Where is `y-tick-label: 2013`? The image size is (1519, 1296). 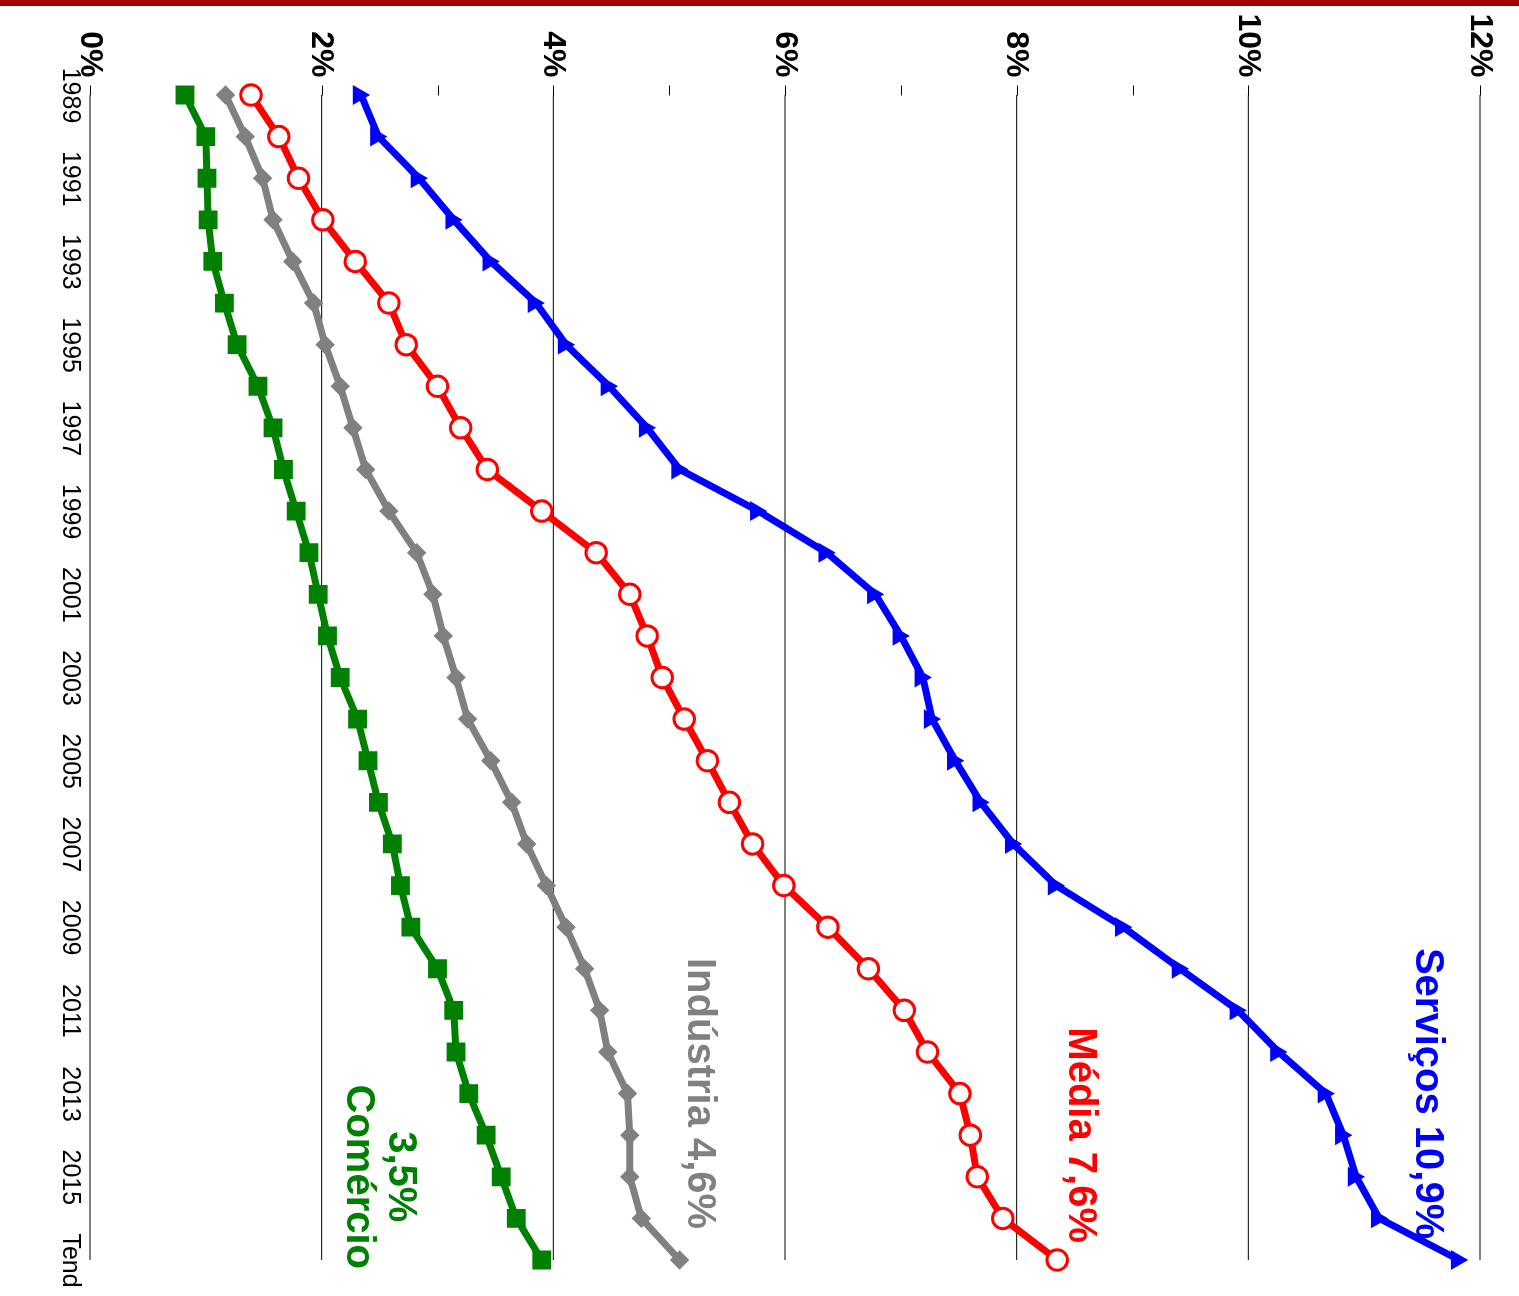
y-tick-label: 2013 is located at coordinates (71, 1094).